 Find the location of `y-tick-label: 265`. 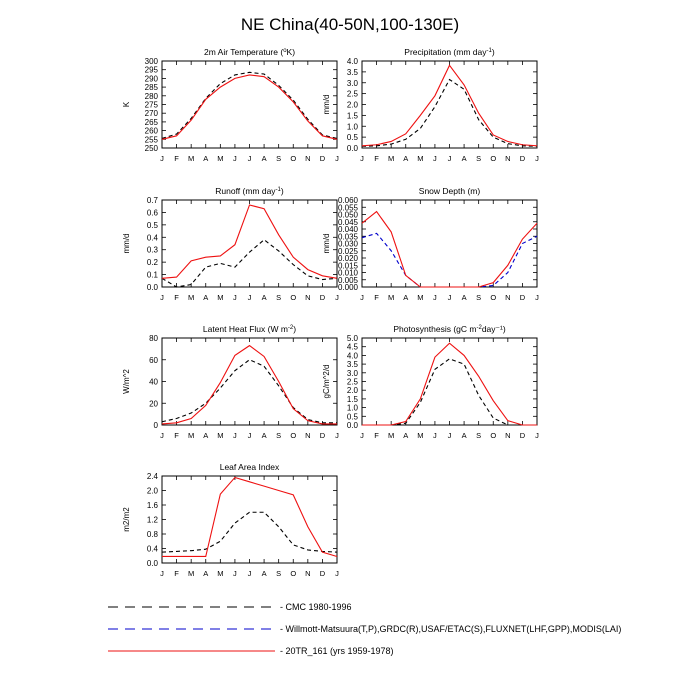

y-tick-label: 265 is located at coordinates (152, 122).